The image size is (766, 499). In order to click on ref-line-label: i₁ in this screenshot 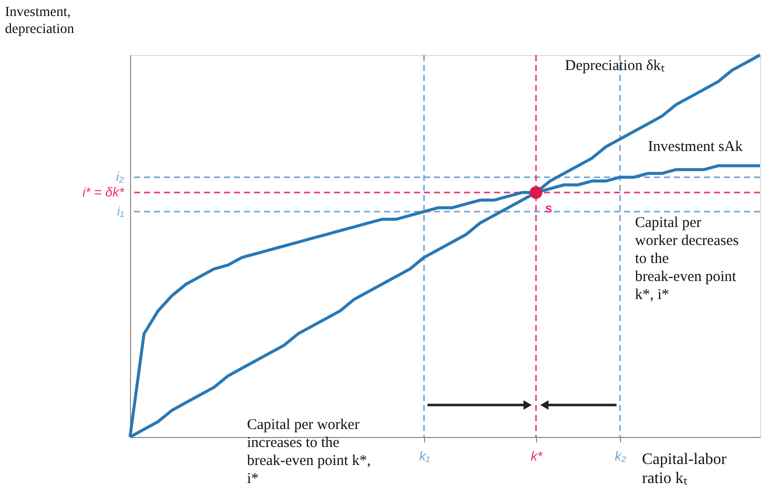, I will do `click(120, 211)`.